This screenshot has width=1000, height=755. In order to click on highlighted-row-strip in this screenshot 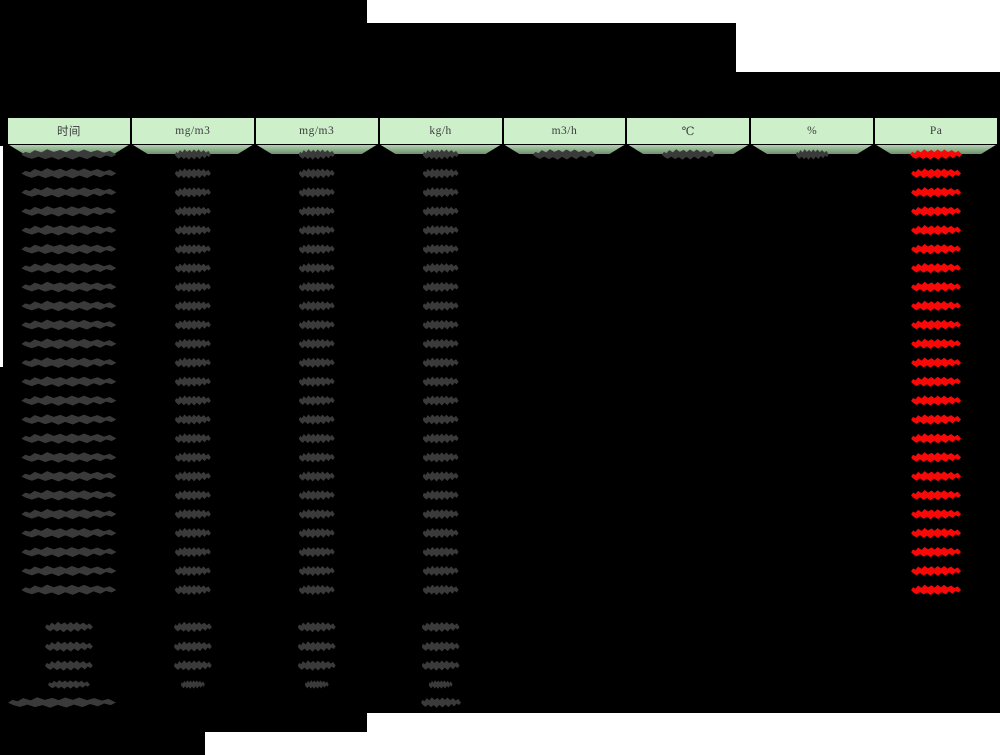, I will do `click(502, 149)`.